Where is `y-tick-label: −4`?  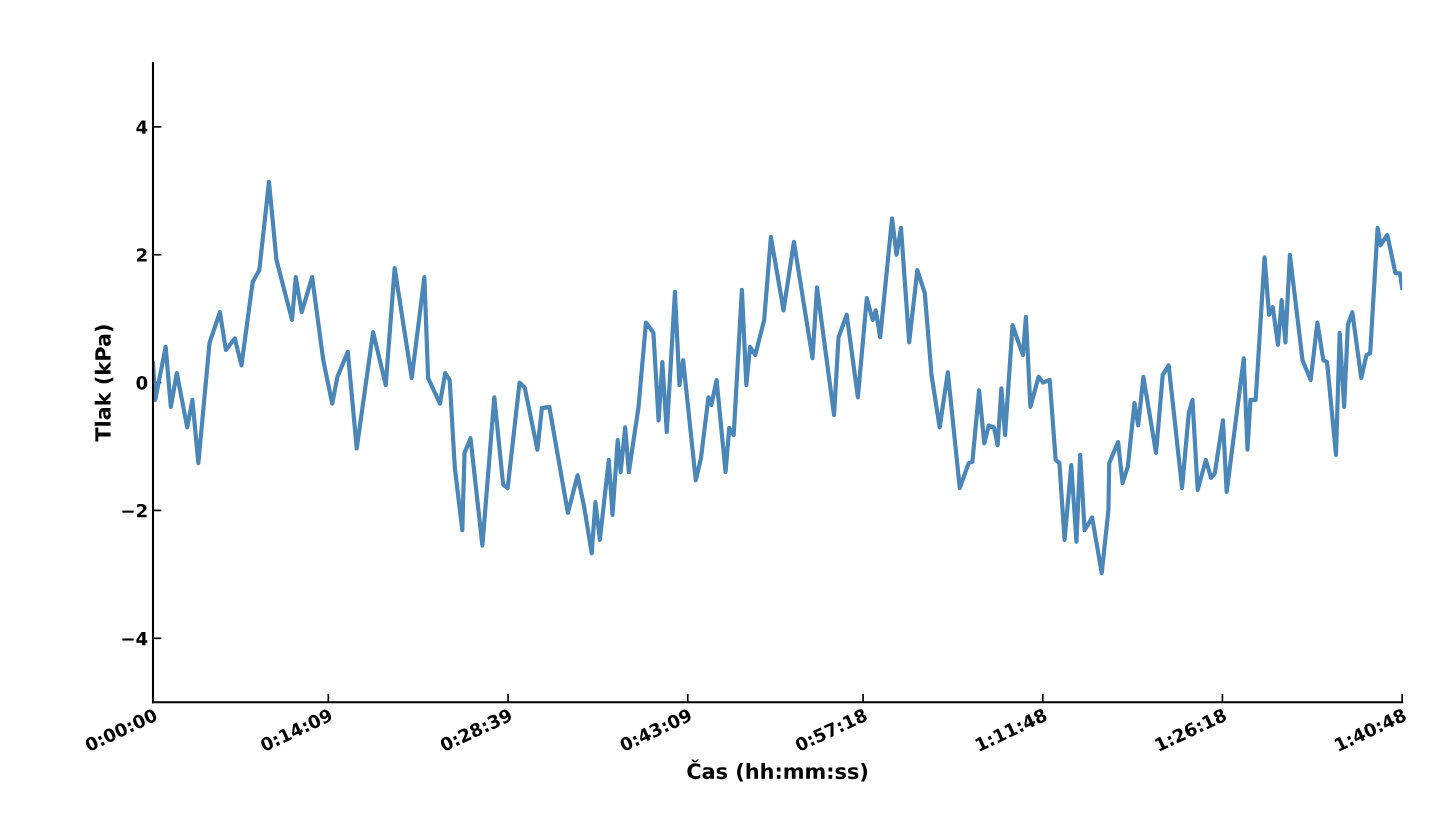
y-tick-label: −4 is located at coordinates (135, 639).